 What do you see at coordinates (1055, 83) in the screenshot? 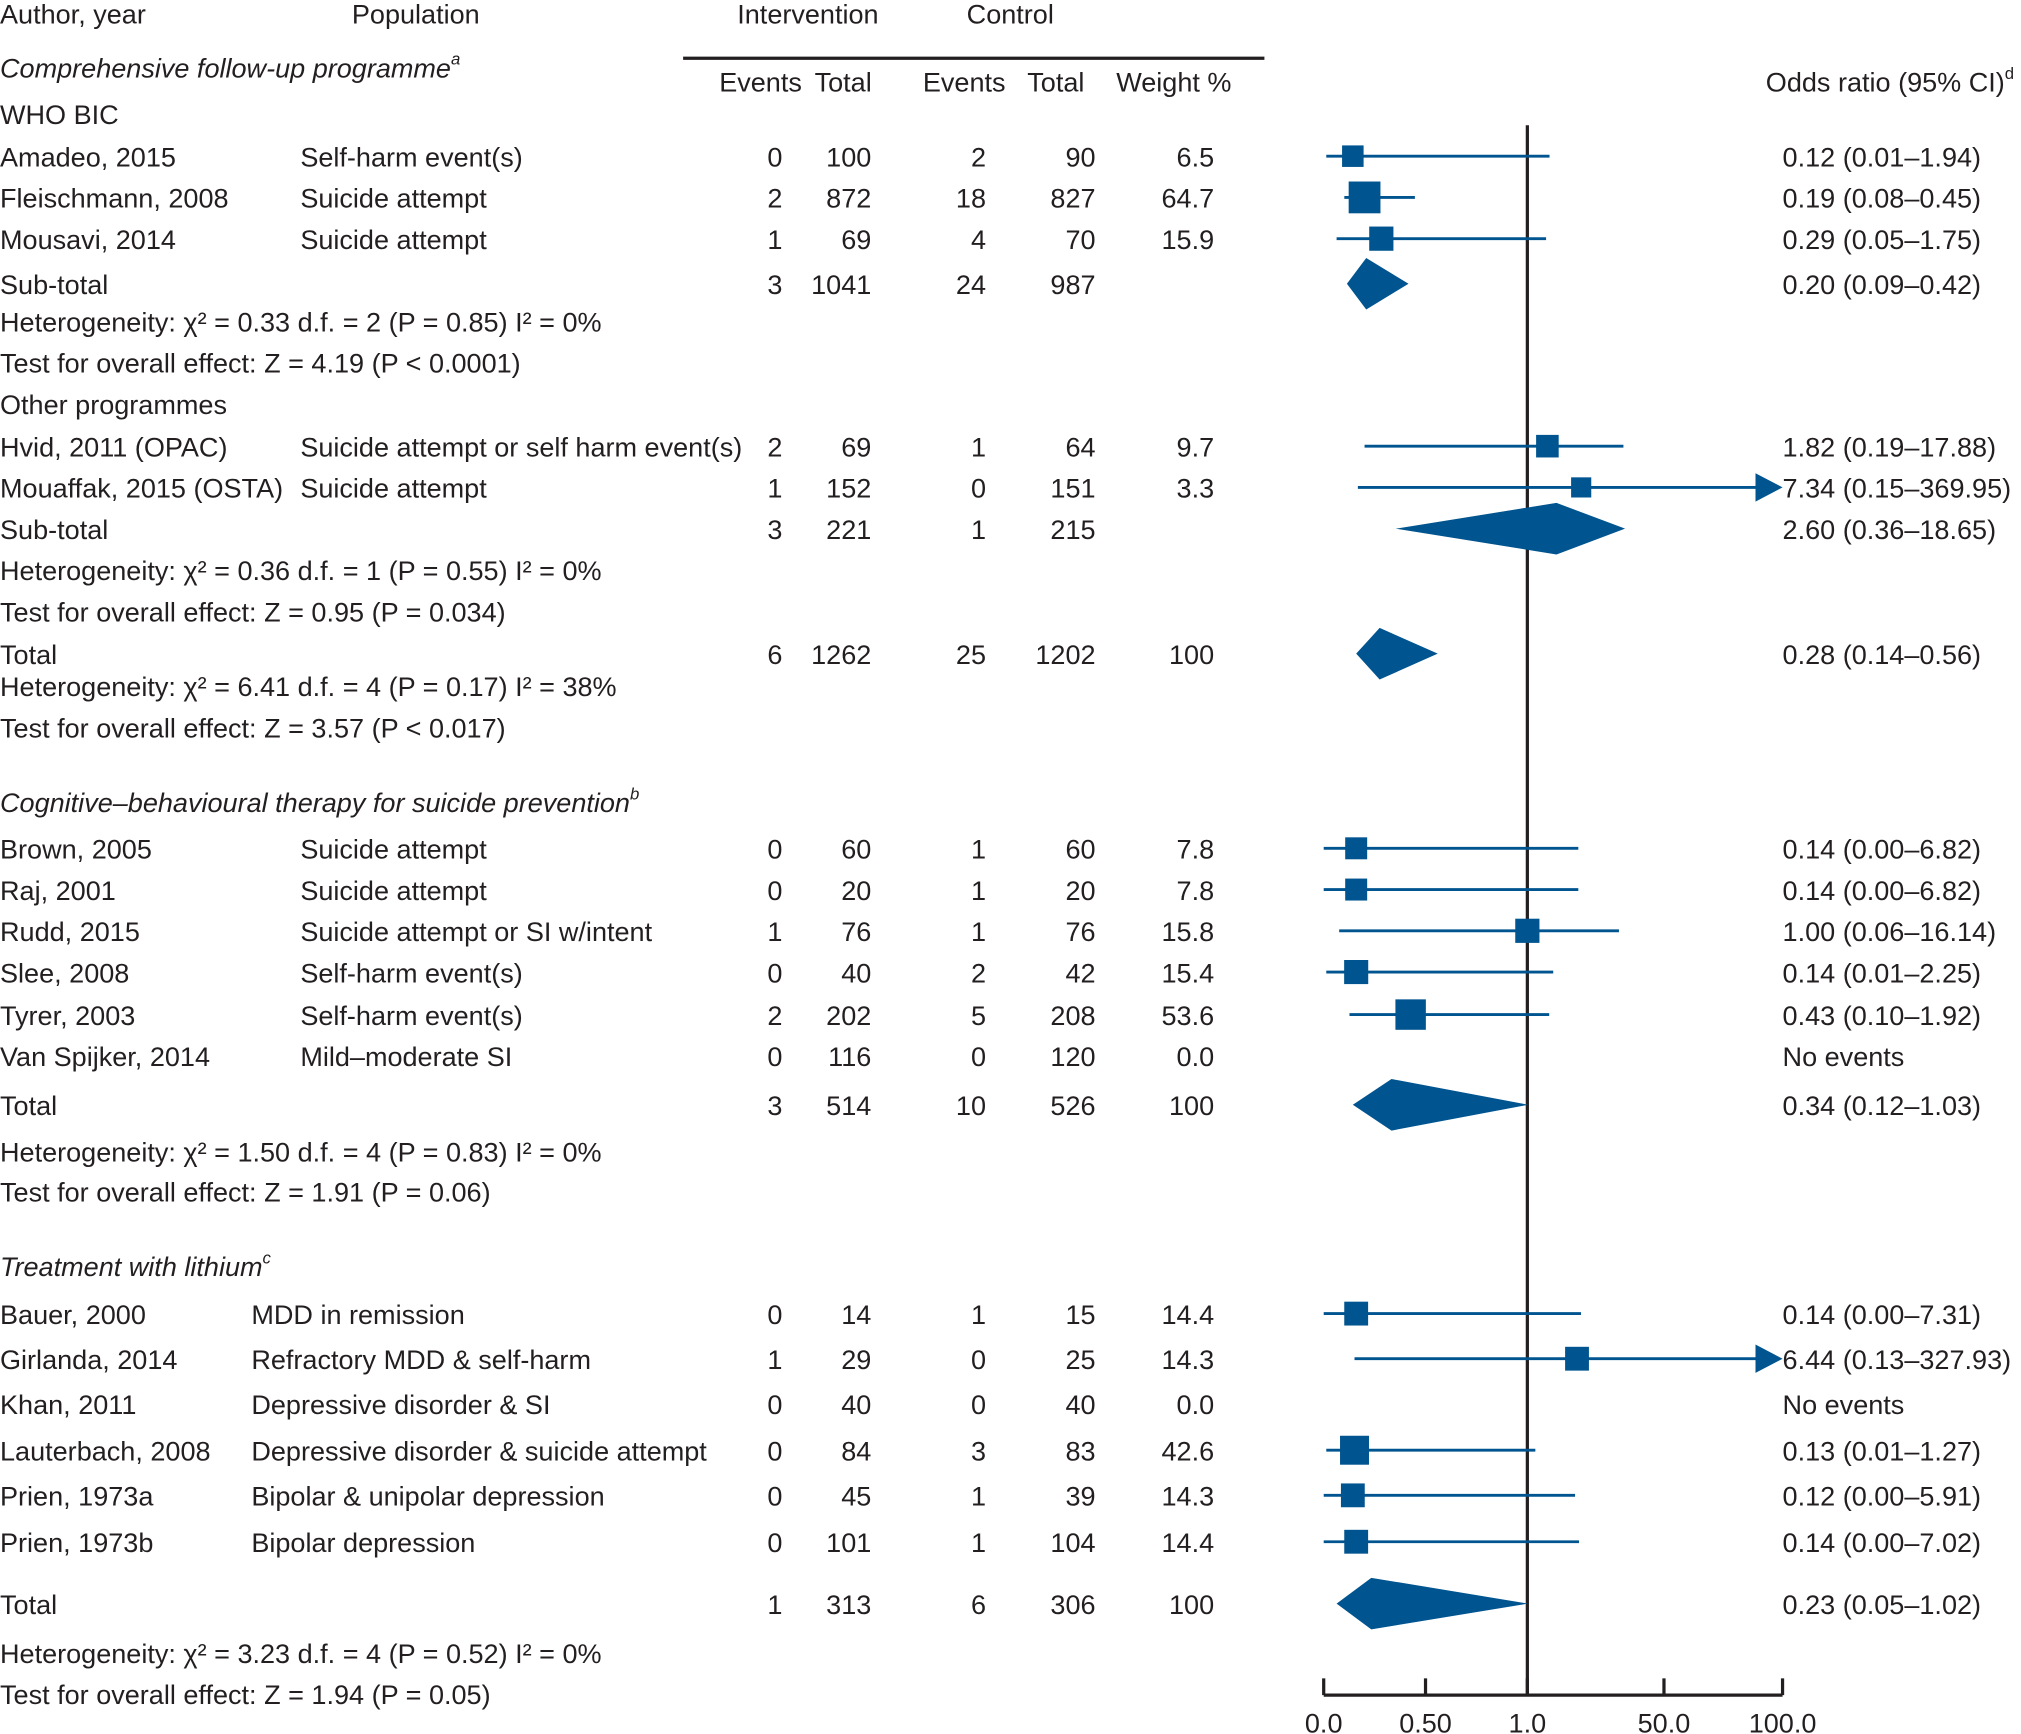
I see `header-control-total: Total` at bounding box center [1055, 83].